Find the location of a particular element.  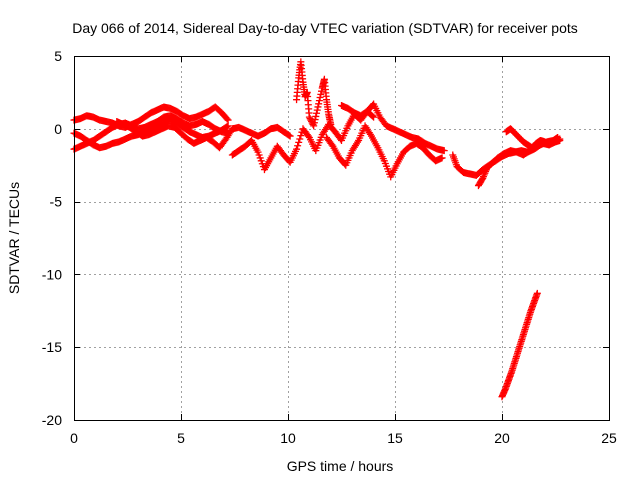

x-tick-label: 15 is located at coordinates (395, 438).